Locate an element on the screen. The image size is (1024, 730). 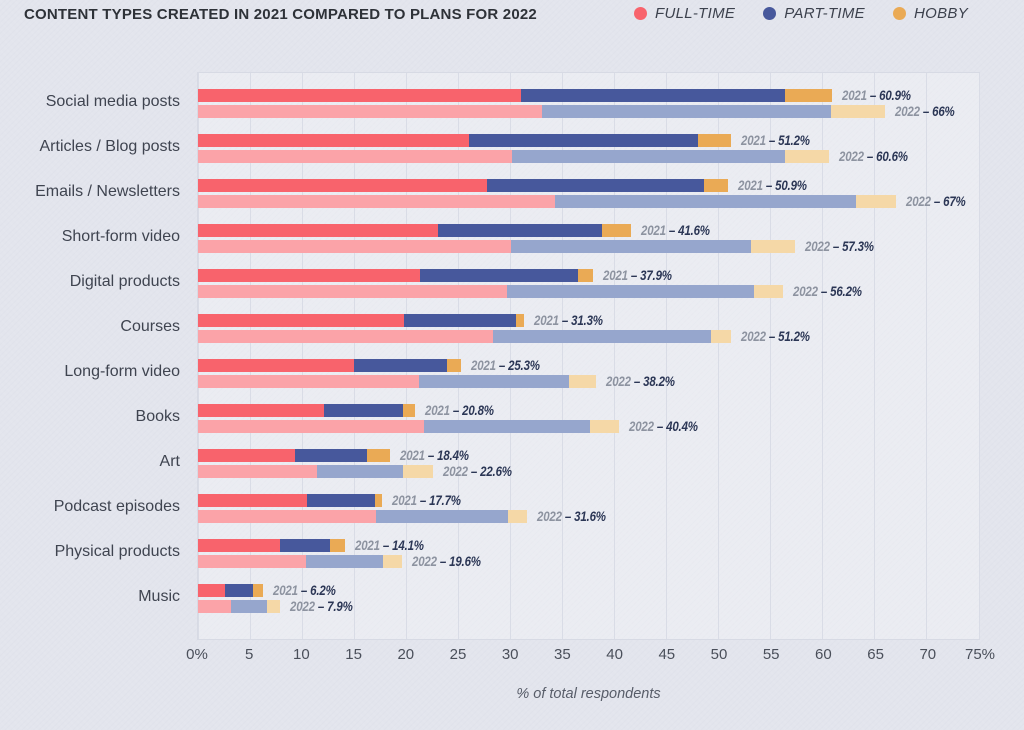
bar-row-2021: 2021 – 17.7% is located at coordinates (588, 500).